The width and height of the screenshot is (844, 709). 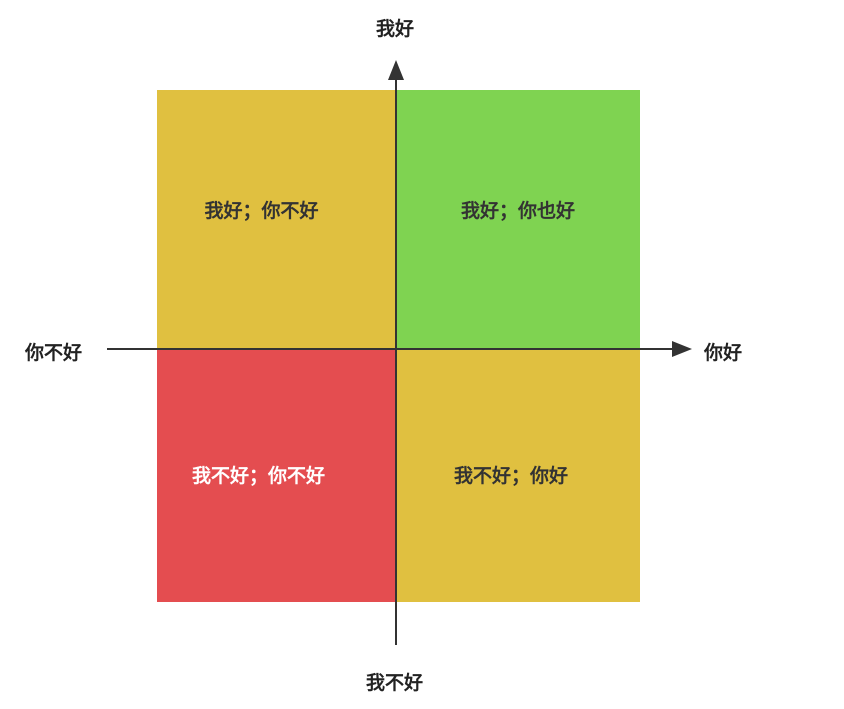 I want to click on quadrant-top-left: 我好；你不好, so click(x=276, y=219).